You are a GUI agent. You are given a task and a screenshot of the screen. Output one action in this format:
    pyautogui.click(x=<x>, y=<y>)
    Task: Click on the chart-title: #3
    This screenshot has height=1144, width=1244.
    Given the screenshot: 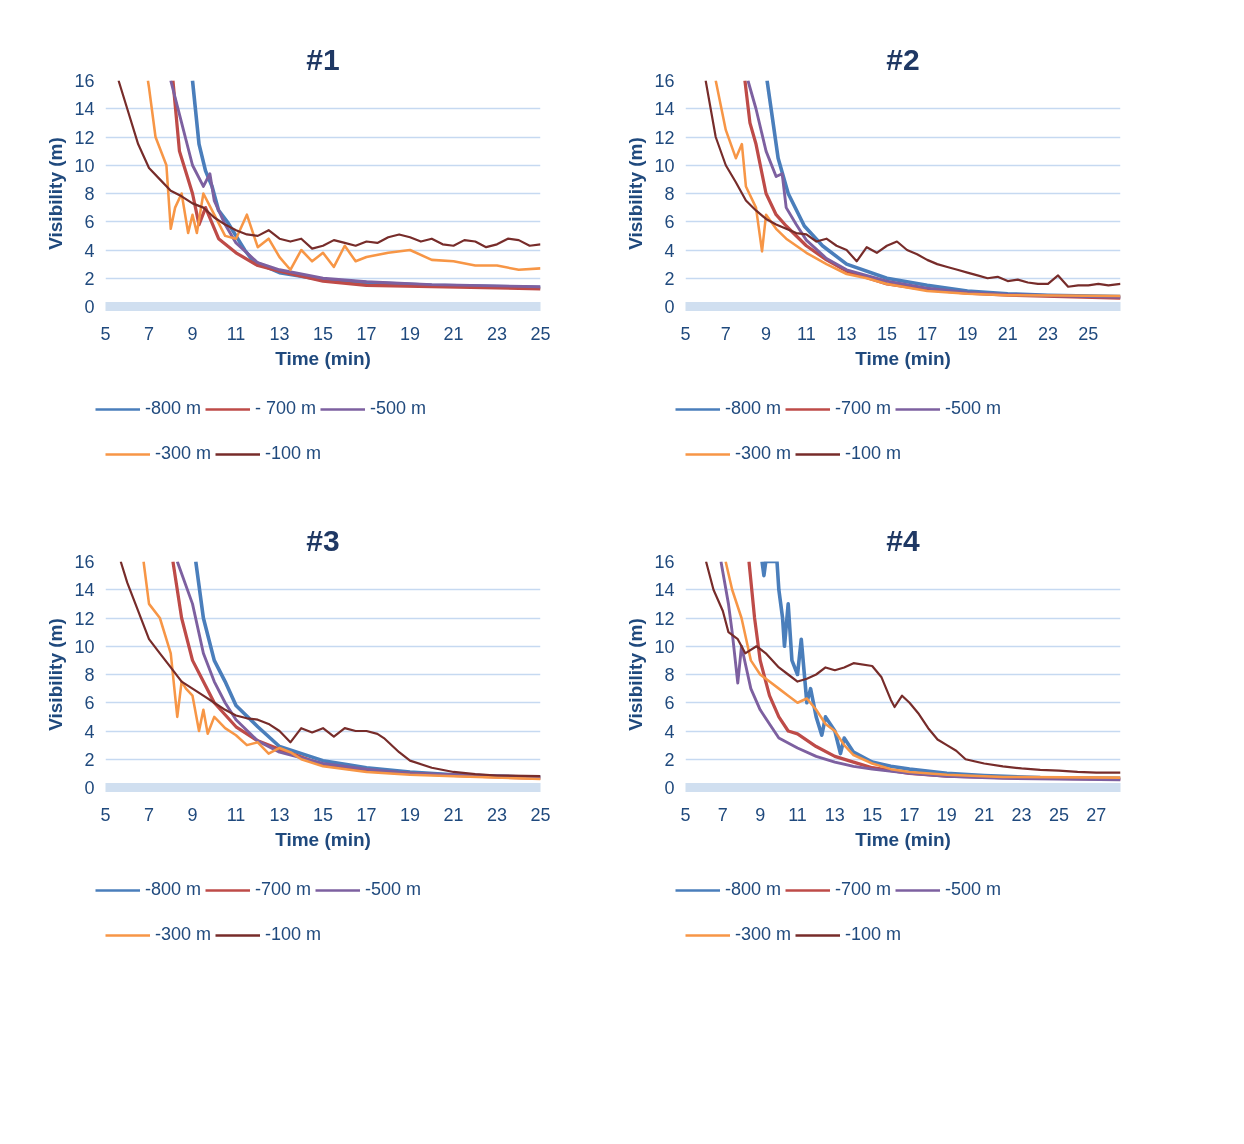 What is the action you would take?
    pyautogui.click(x=323, y=540)
    